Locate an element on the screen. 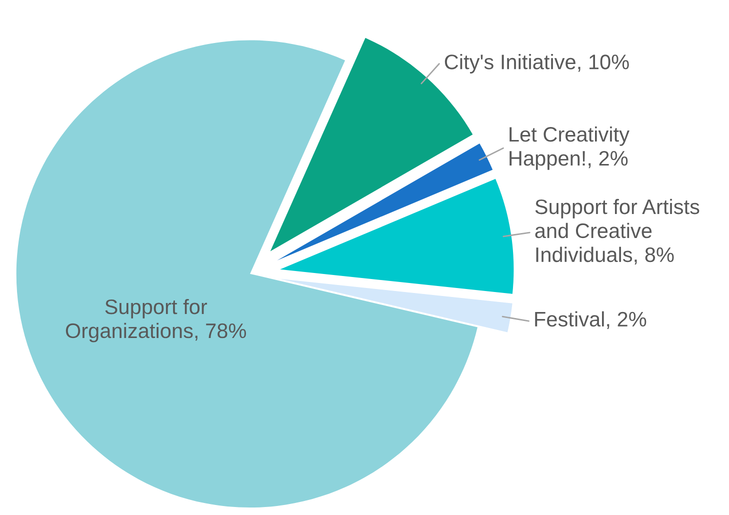  slice-label: Support for Artists and Creative Individuals, 8% is located at coordinates (617, 231).